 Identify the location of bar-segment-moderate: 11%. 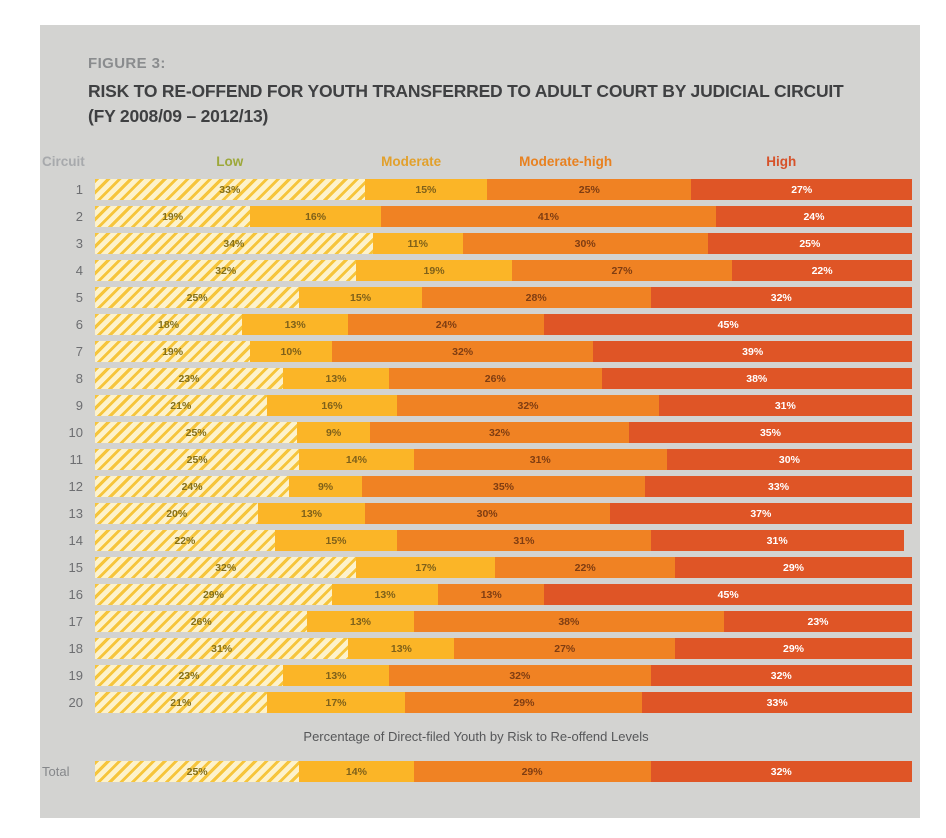
(417, 243).